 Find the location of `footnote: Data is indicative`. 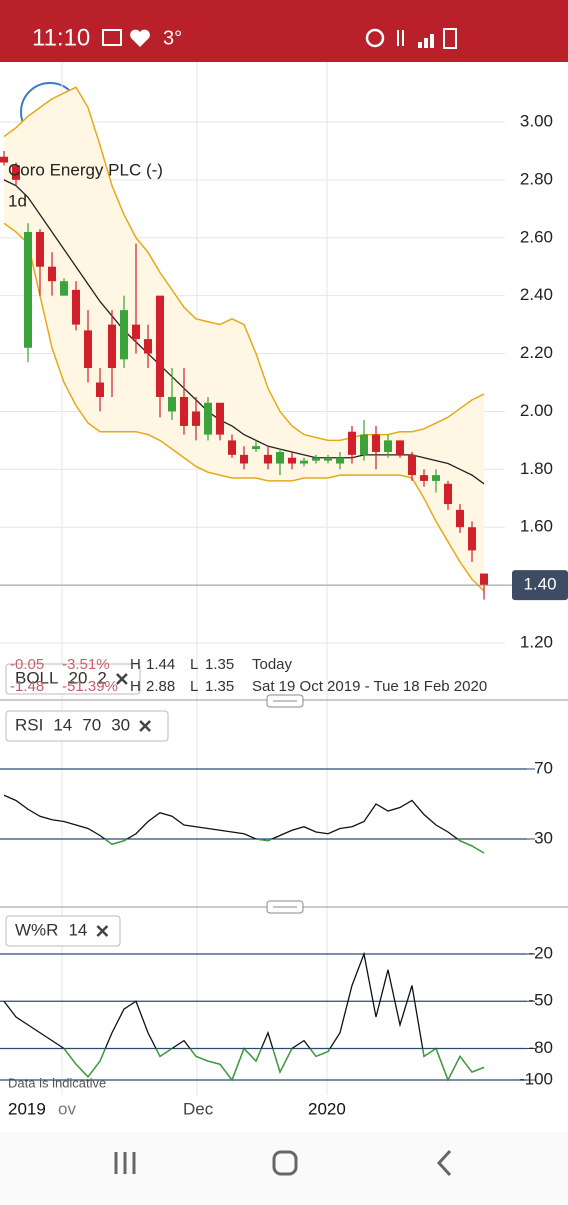

footnote: Data is indicative is located at coordinates (57, 1082).